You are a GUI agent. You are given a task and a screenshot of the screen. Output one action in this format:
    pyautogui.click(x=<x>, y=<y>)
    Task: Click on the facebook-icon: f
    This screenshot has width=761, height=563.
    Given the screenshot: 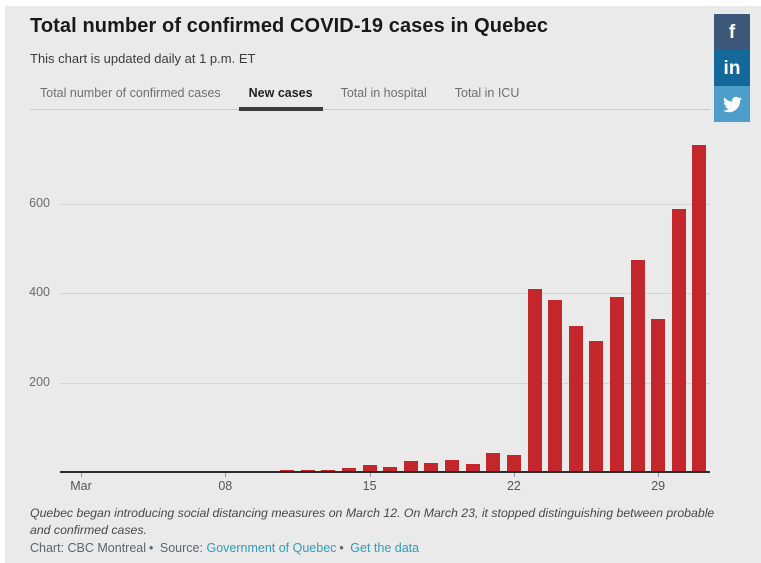 What is the action you would take?
    pyautogui.click(x=732, y=32)
    